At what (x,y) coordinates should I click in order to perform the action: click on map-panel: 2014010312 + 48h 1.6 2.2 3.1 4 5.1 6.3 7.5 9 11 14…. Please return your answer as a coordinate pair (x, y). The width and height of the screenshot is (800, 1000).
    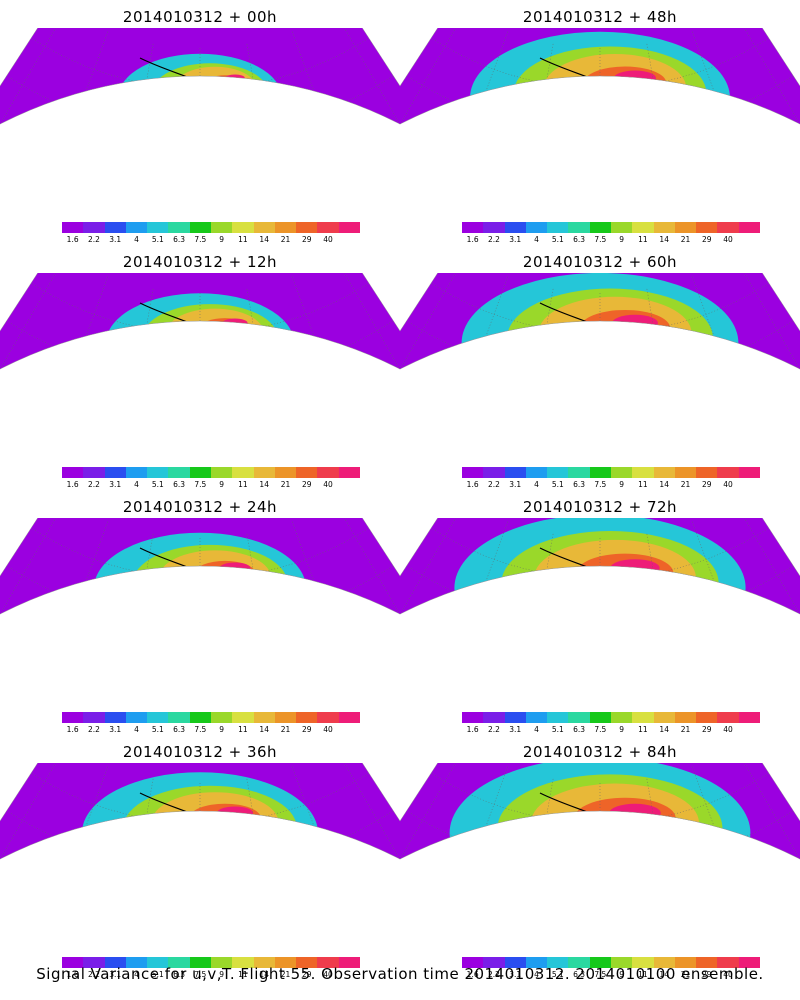
    Looking at the image, I should click on (600, 122).